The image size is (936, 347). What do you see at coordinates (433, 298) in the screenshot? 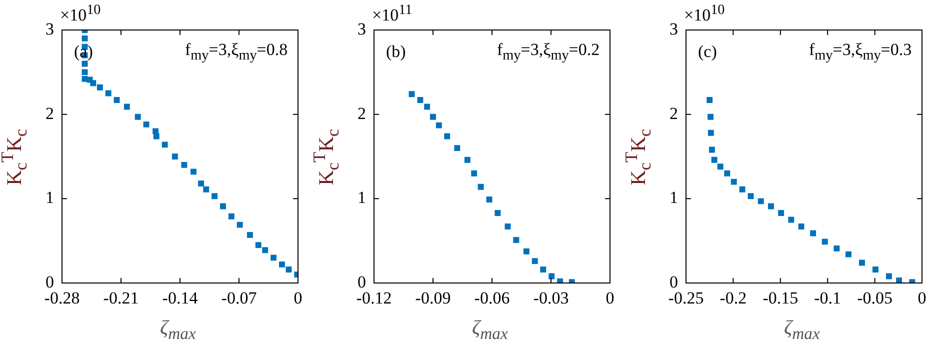
I see `x-tick-label: -0.09` at bounding box center [433, 298].